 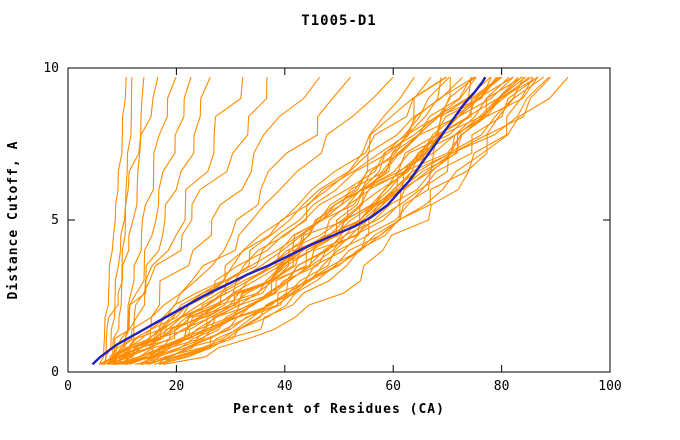 What do you see at coordinates (339, 409) in the screenshot?
I see `x-axis-label: Percent of Residues (CA)` at bounding box center [339, 409].